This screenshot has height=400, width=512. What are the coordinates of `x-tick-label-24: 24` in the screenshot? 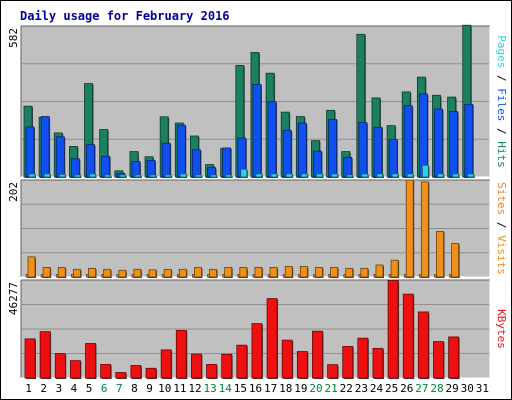 It's located at (377, 388).